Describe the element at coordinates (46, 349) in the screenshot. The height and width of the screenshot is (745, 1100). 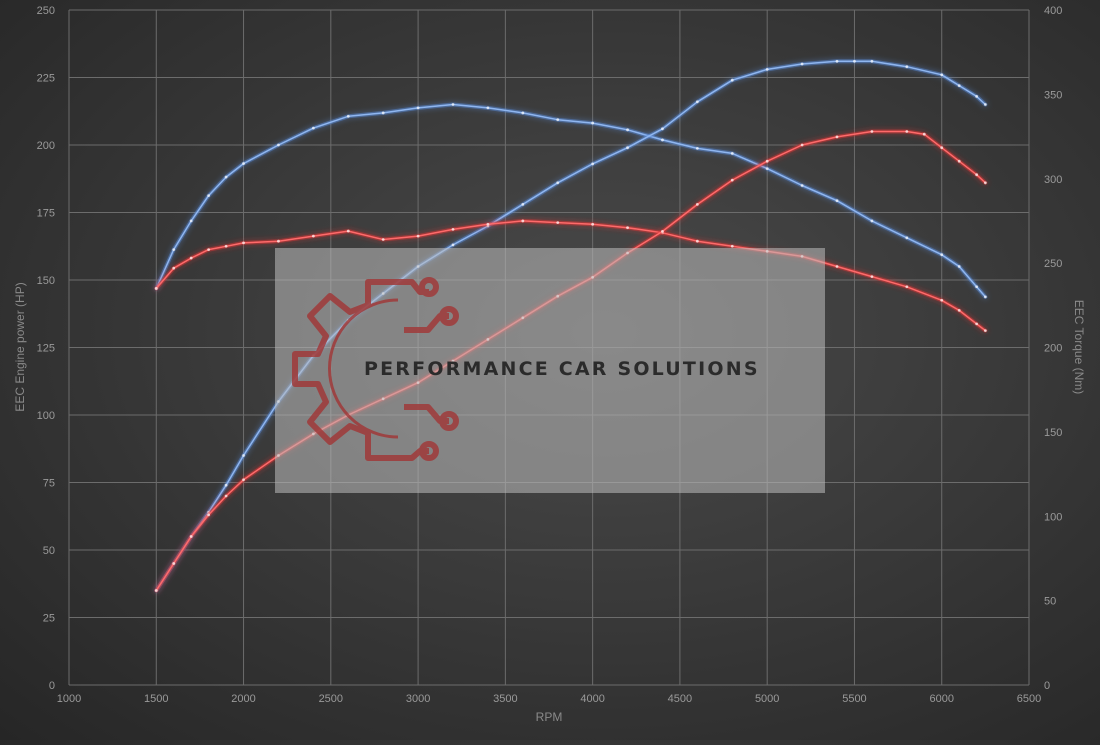
I see `y-left-tick-label: 125` at that location.